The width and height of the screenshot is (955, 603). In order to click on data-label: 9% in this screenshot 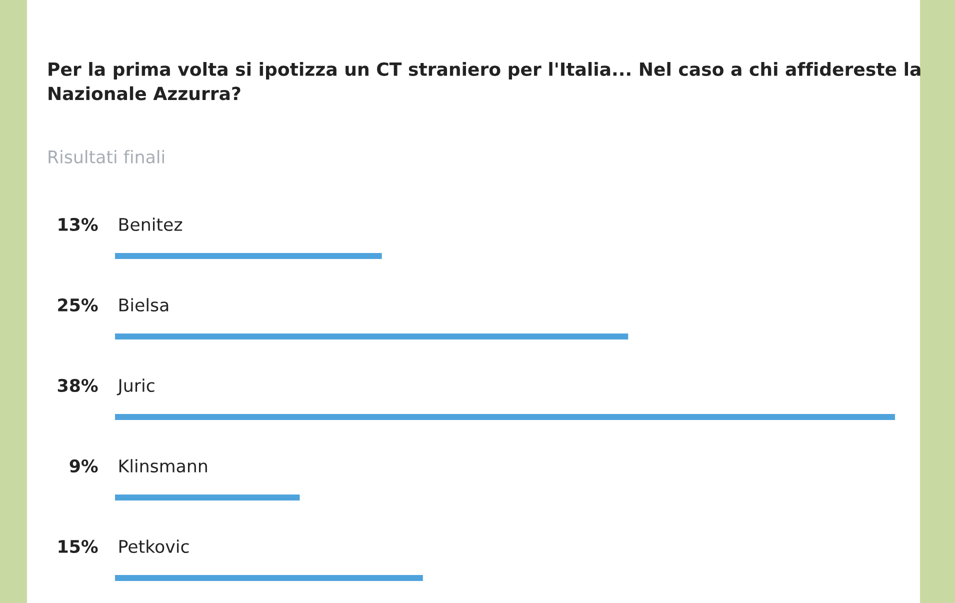, I will do `click(84, 466)`.